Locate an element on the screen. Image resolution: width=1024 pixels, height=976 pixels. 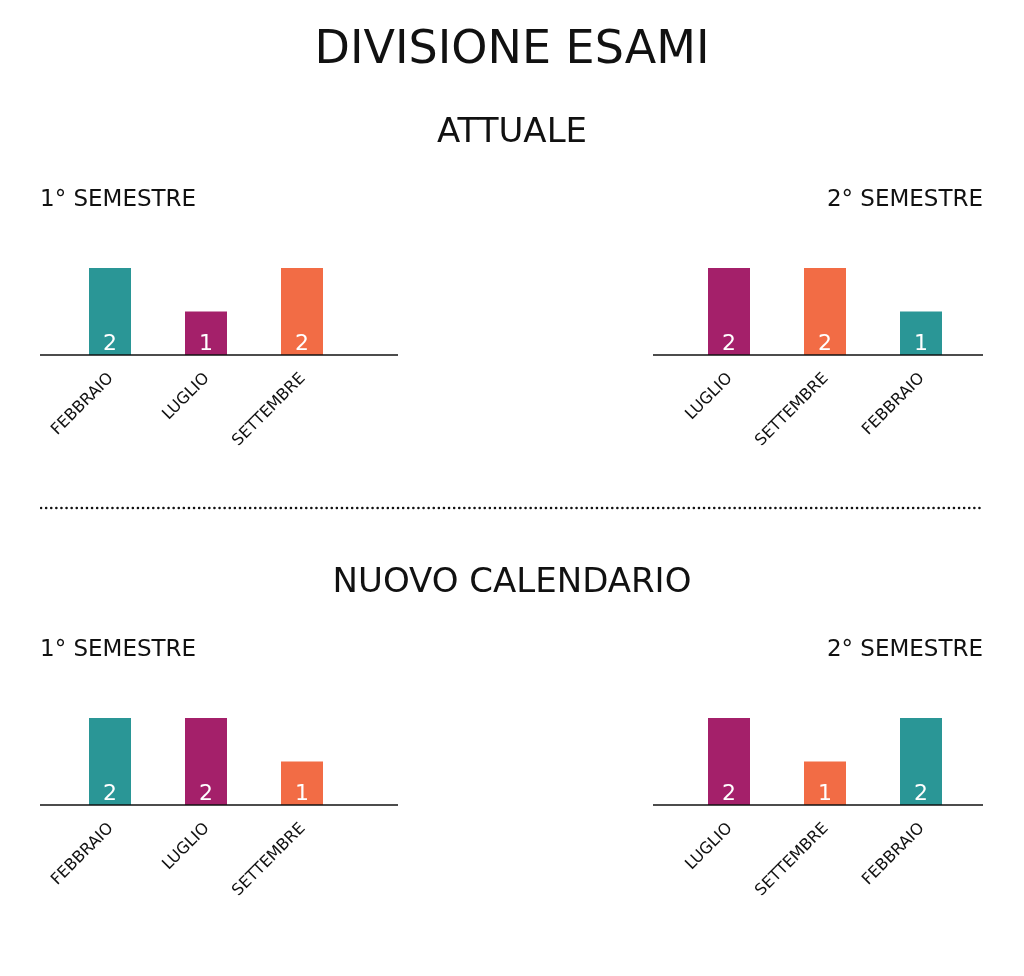
text: ATTUALE is located at coordinates (512, 130).